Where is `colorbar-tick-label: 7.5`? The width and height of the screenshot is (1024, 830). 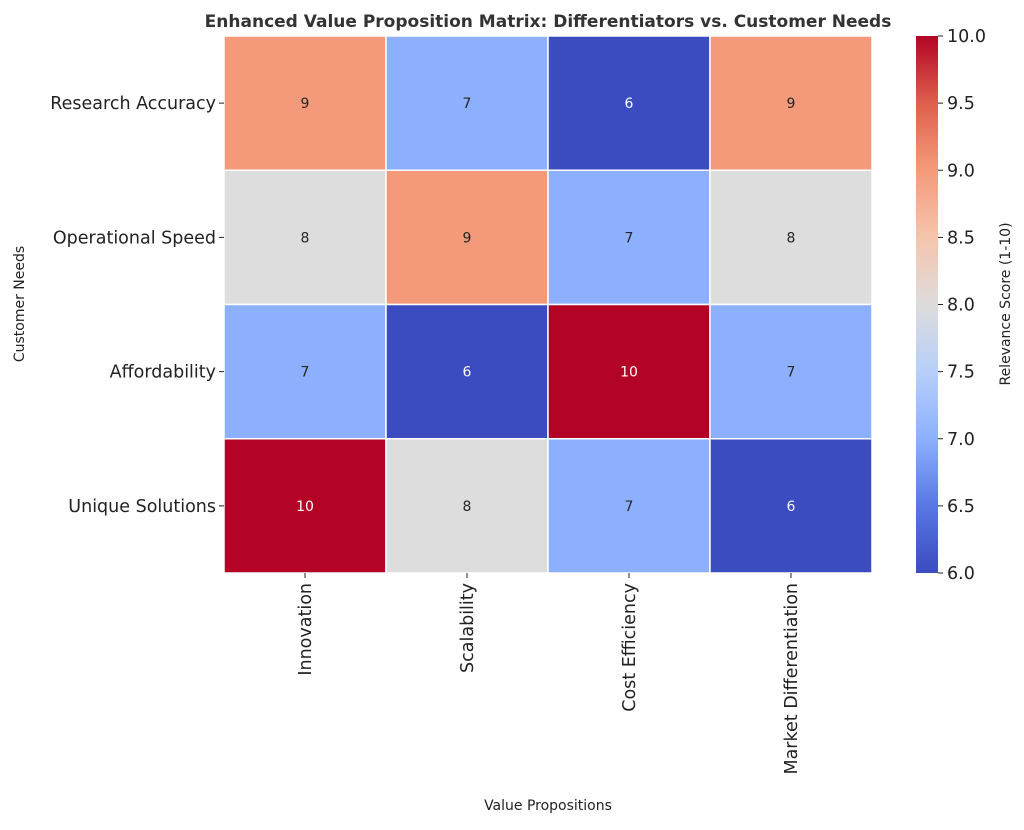 colorbar-tick-label: 7.5 is located at coordinates (961, 373).